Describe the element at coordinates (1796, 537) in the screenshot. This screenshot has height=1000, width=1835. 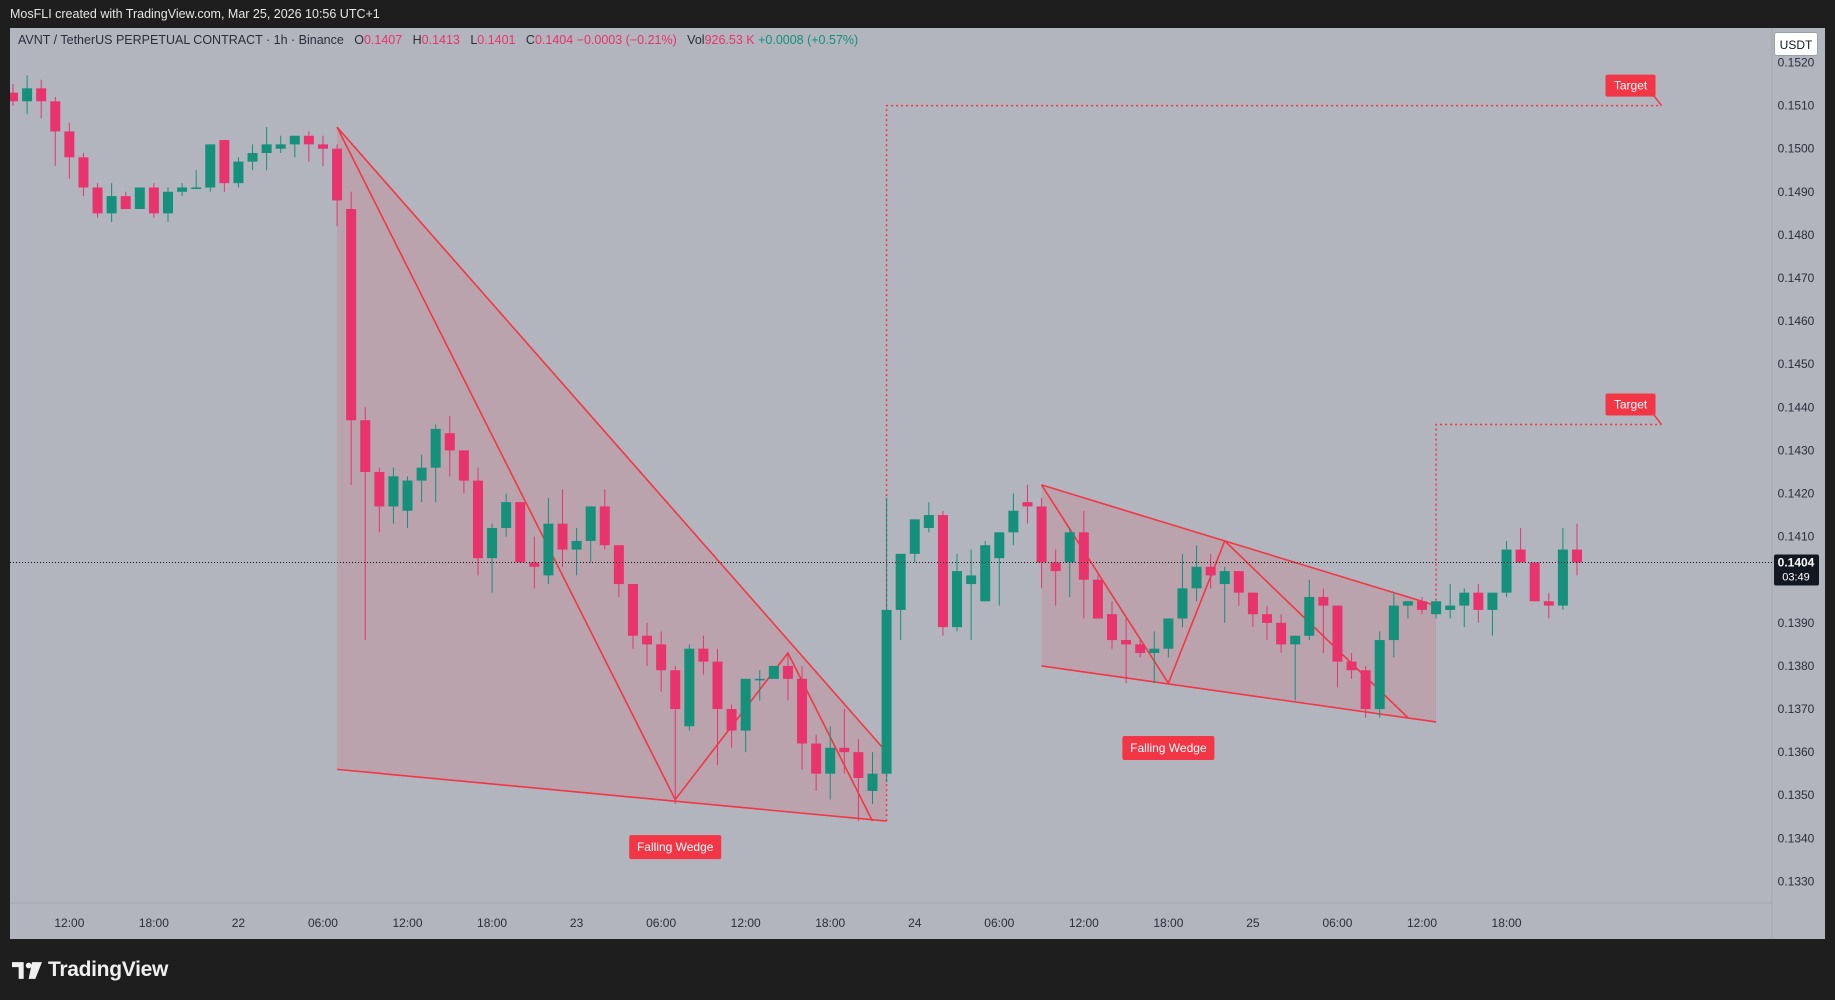
I see `price-tick-label: 0.1410` at that location.